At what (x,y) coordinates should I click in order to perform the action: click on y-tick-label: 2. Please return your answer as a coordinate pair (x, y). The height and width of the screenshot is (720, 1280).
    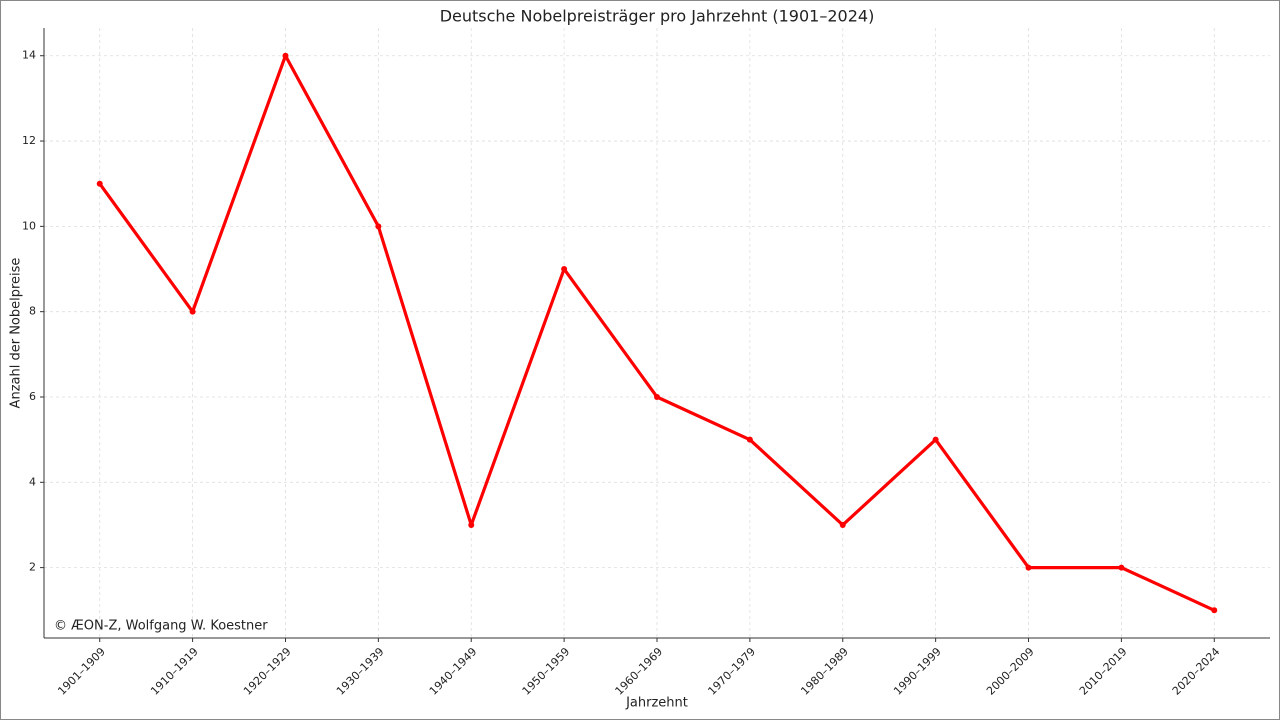
    Looking at the image, I should click on (32, 567).